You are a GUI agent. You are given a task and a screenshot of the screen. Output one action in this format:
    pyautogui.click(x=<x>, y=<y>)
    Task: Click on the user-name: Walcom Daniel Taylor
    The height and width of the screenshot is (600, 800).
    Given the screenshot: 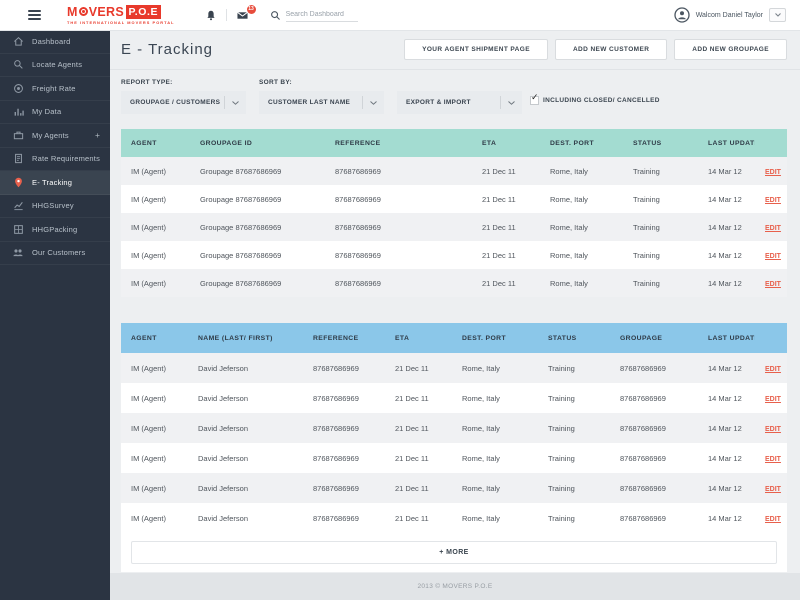 What is the action you would take?
    pyautogui.click(x=729, y=15)
    